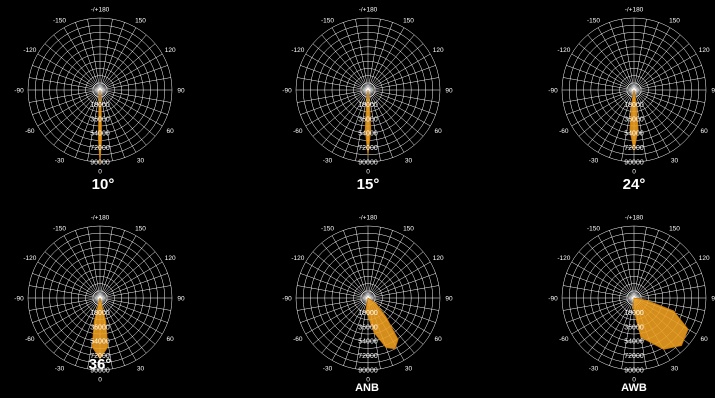  What do you see at coordinates (368, 313) in the screenshot?
I see `radial-tick-label: 18000` at bounding box center [368, 313].